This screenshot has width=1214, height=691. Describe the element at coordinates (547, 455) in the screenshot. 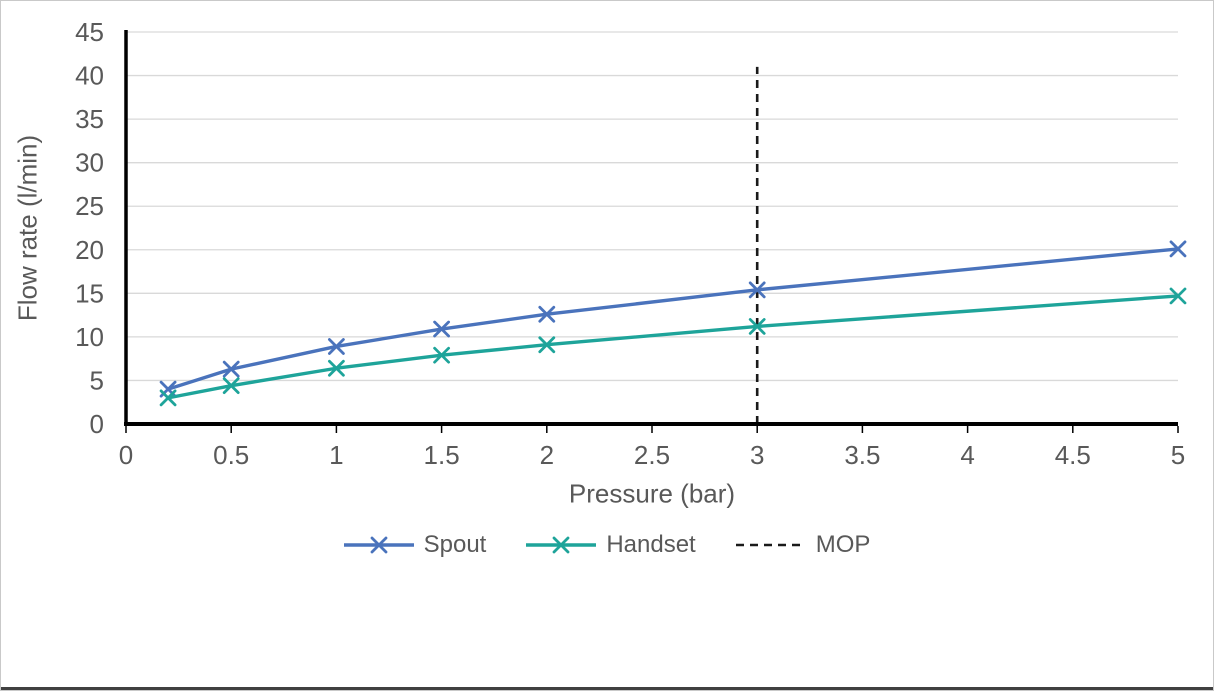

I see `x-tick-label: 2` at that location.